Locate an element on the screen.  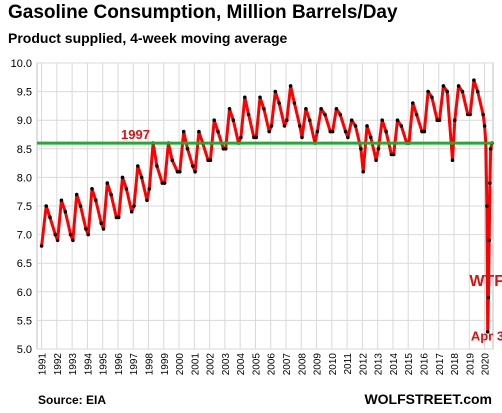
y-tick-label: 9.5 is located at coordinates (24, 93).